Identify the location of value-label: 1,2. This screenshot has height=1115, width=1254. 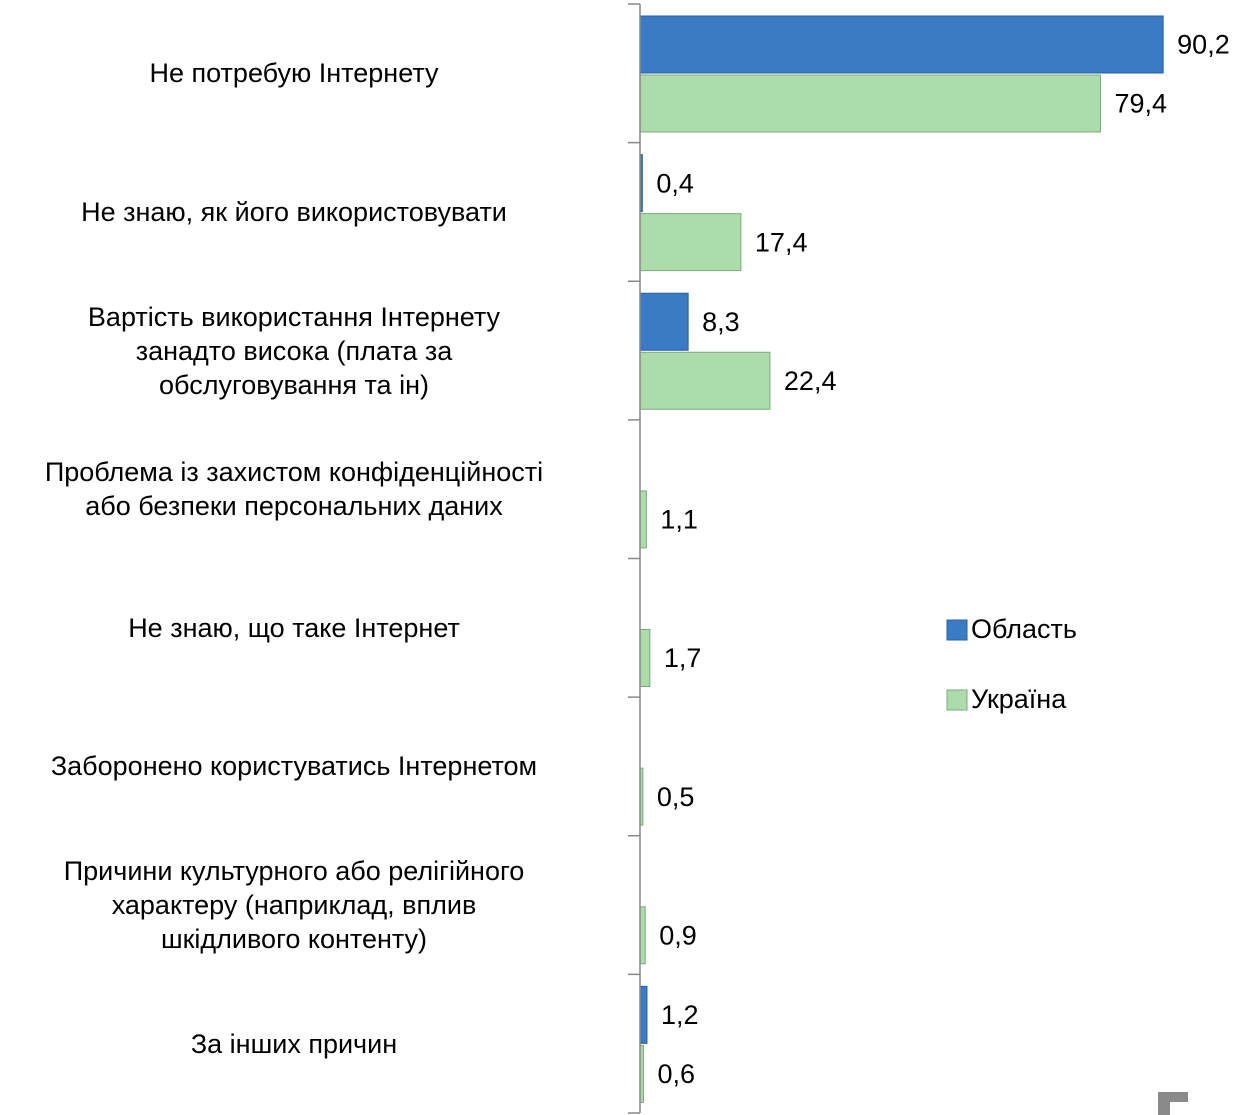
(680, 1015).